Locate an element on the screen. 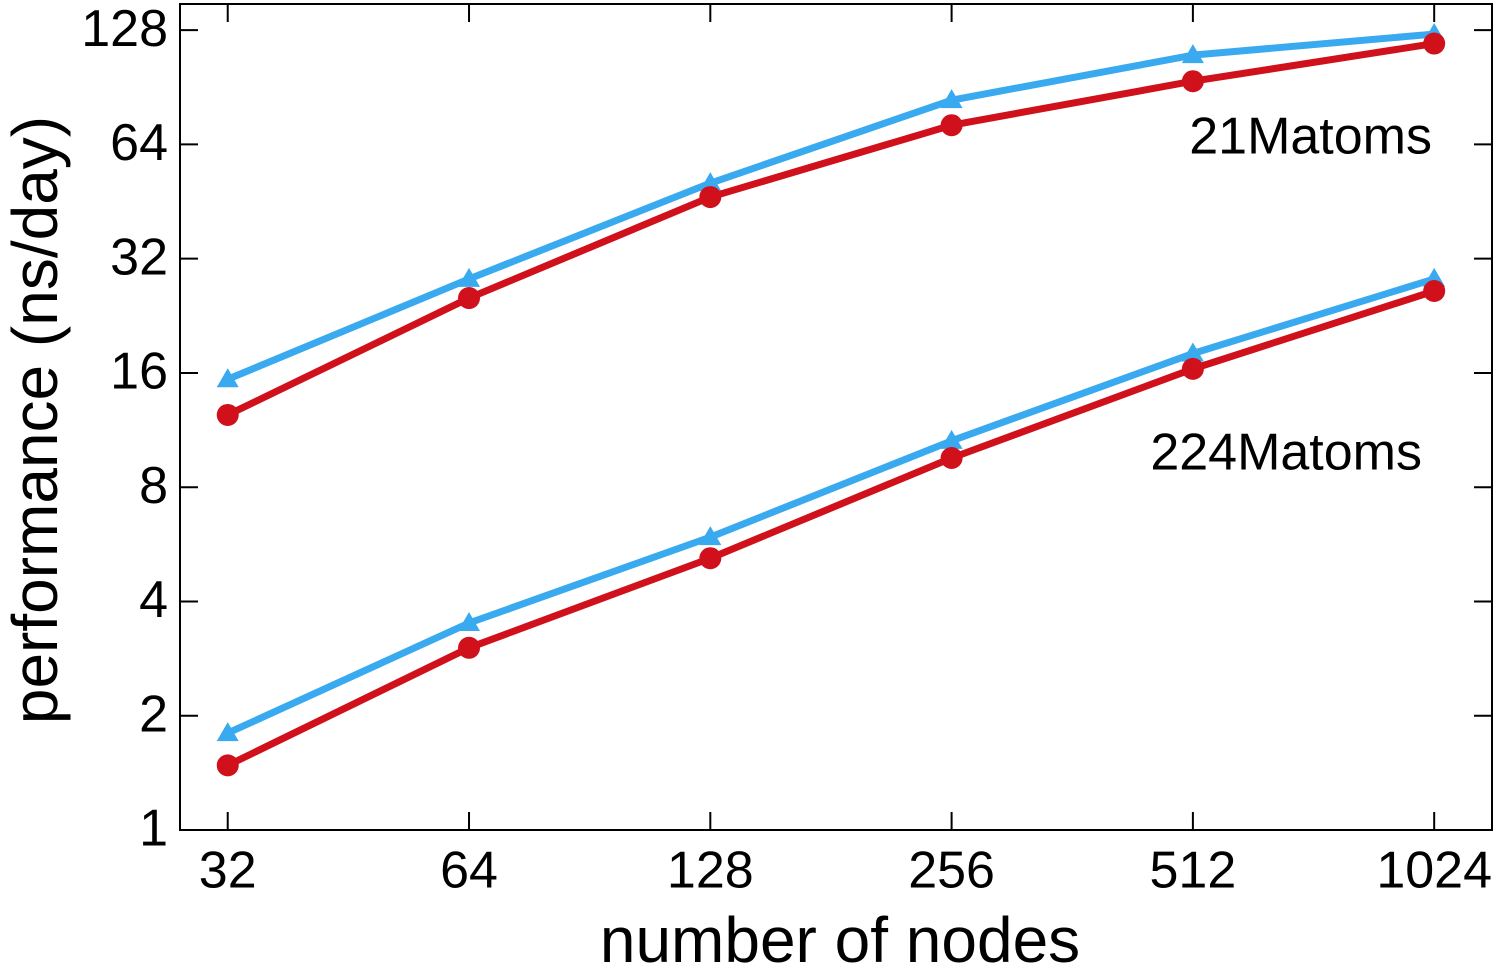  annotation: 224Matoms is located at coordinates (1286, 453).